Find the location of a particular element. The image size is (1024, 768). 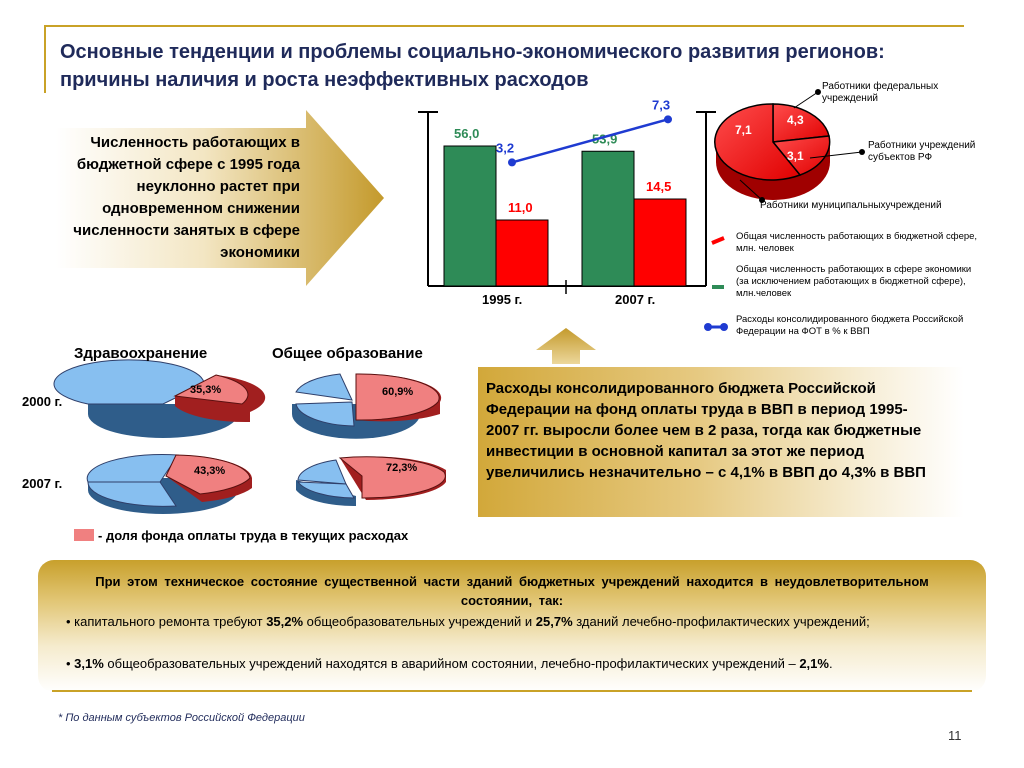

bar-label-budget: 11,0 is located at coordinates (520, 207).